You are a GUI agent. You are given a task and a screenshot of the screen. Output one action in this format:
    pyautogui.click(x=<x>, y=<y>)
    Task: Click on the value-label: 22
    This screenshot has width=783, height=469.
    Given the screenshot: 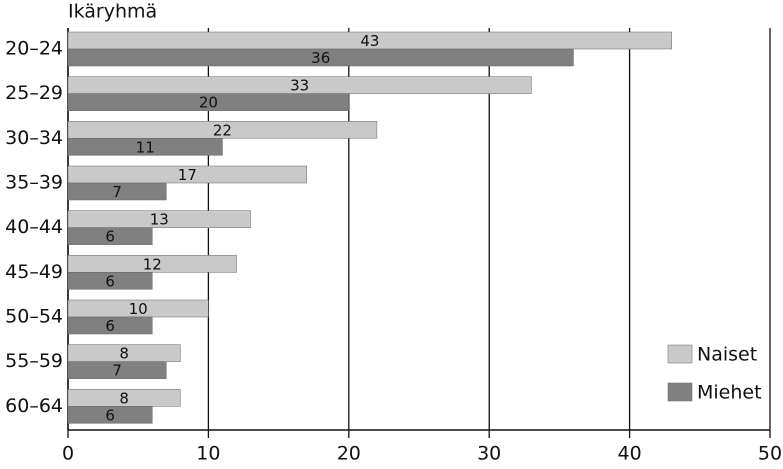 What is the action you would take?
    pyautogui.click(x=222, y=130)
    